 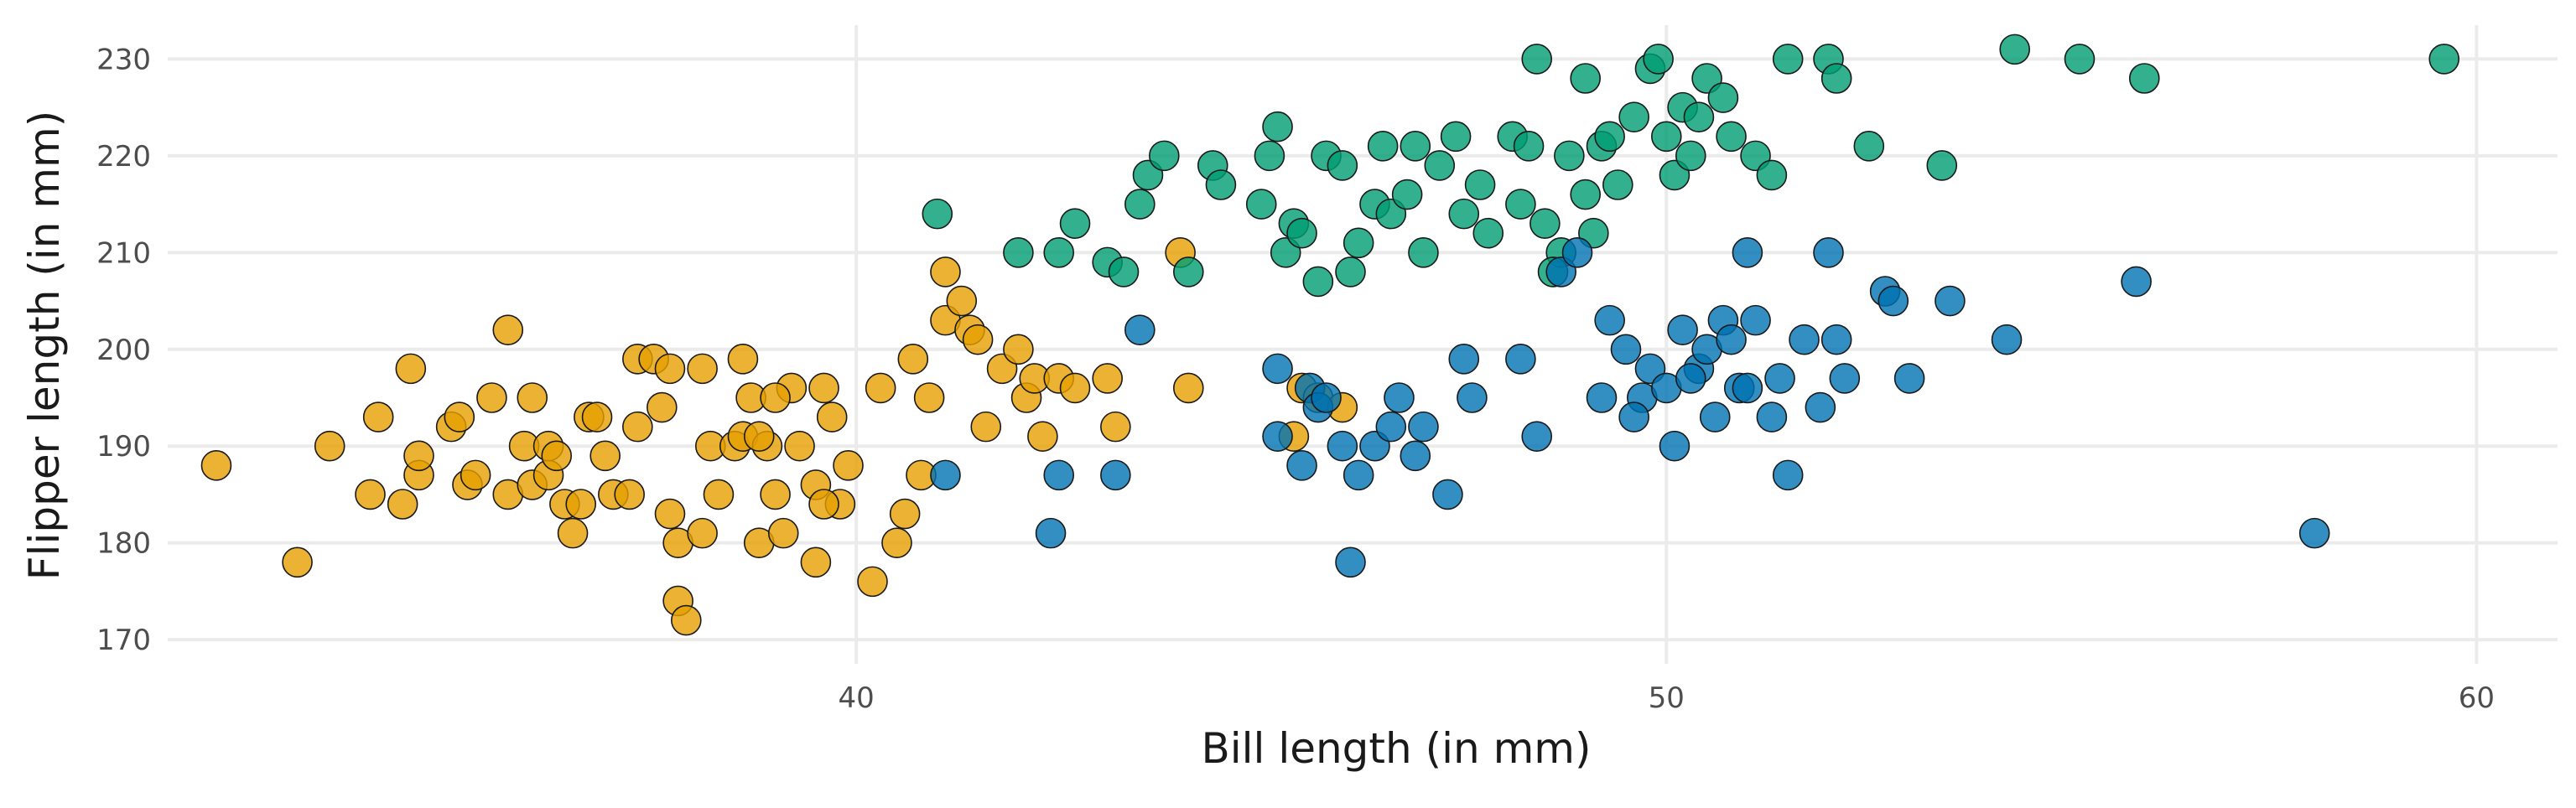 What do you see at coordinates (123, 350) in the screenshot?
I see `y-tick-label: 200` at bounding box center [123, 350].